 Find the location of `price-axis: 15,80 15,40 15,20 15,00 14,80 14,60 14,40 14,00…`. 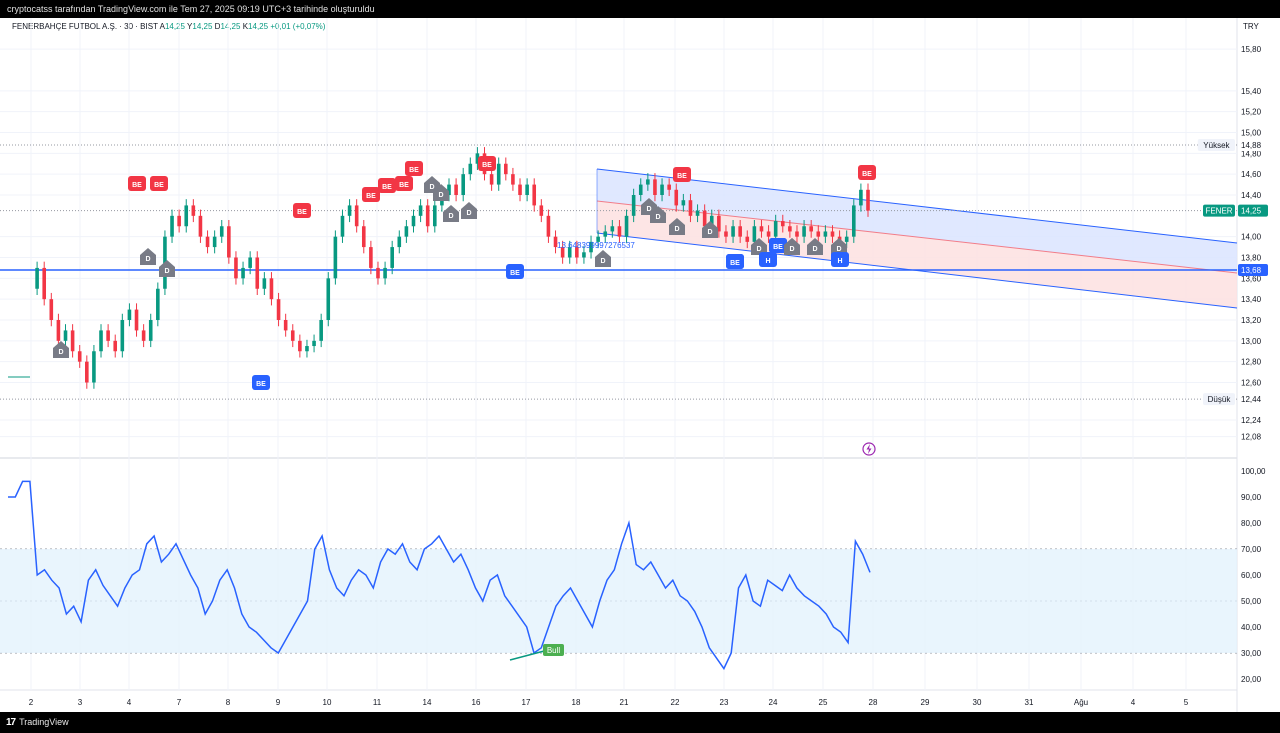

price-axis: 15,80 15,40 15,20 15,00 14,80 14,60 14,40 14,00… is located at coordinates (1251, 243).